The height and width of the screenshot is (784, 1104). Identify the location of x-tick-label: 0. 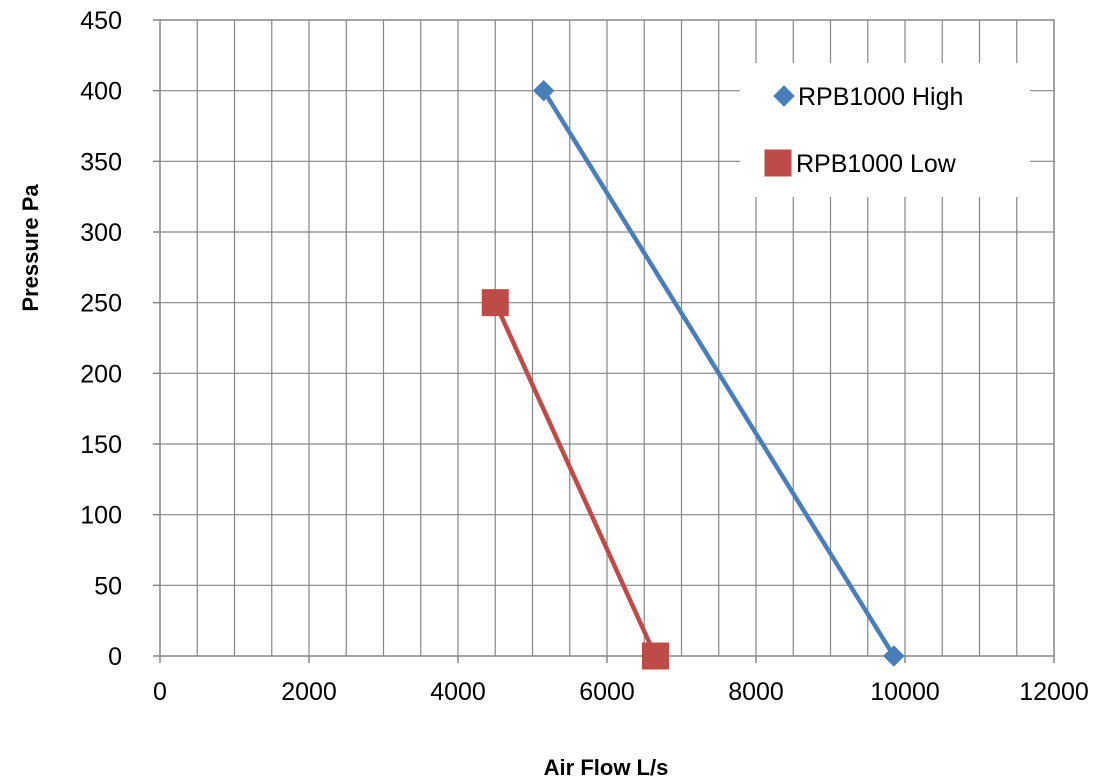
(160, 692).